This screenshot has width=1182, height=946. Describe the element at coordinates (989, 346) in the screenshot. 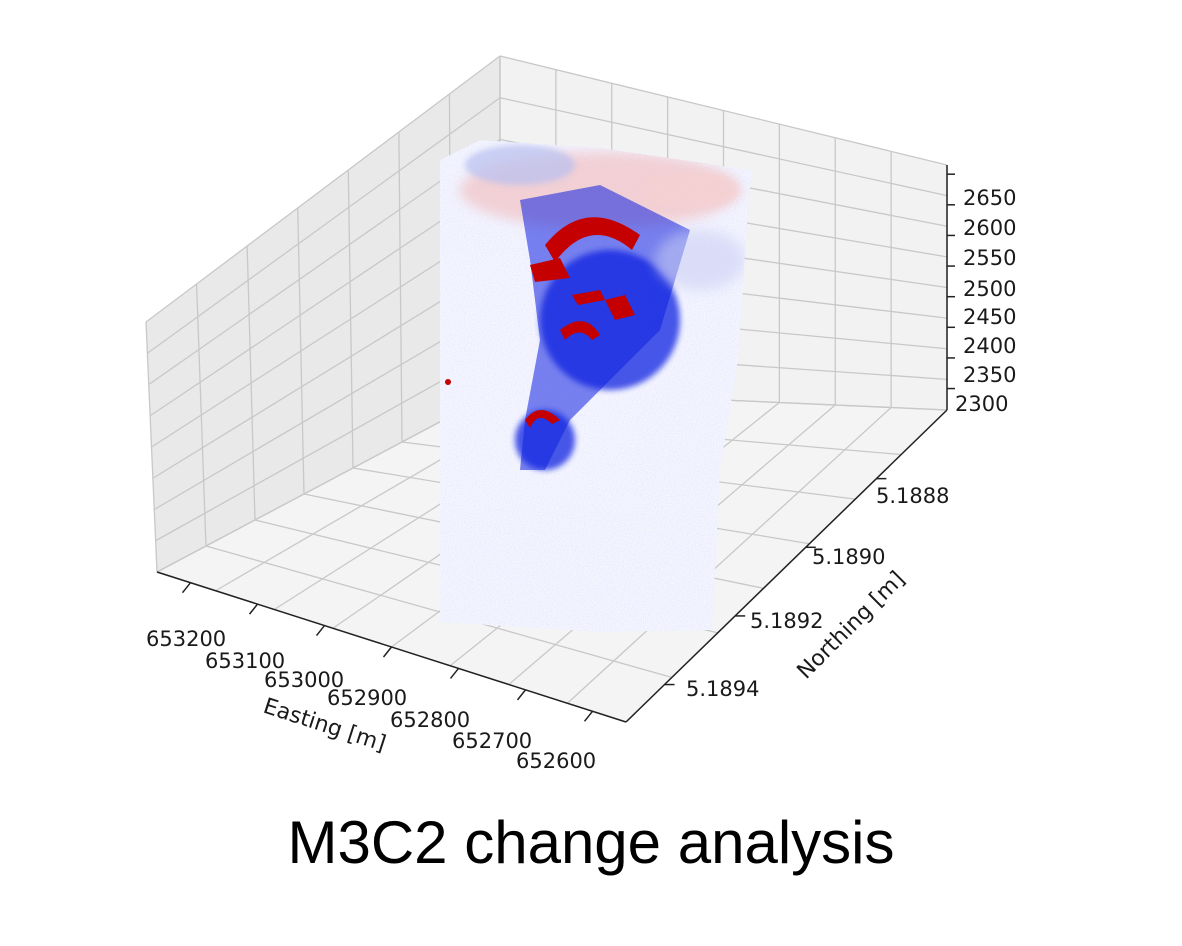

I see `z-tick: 2400` at that location.